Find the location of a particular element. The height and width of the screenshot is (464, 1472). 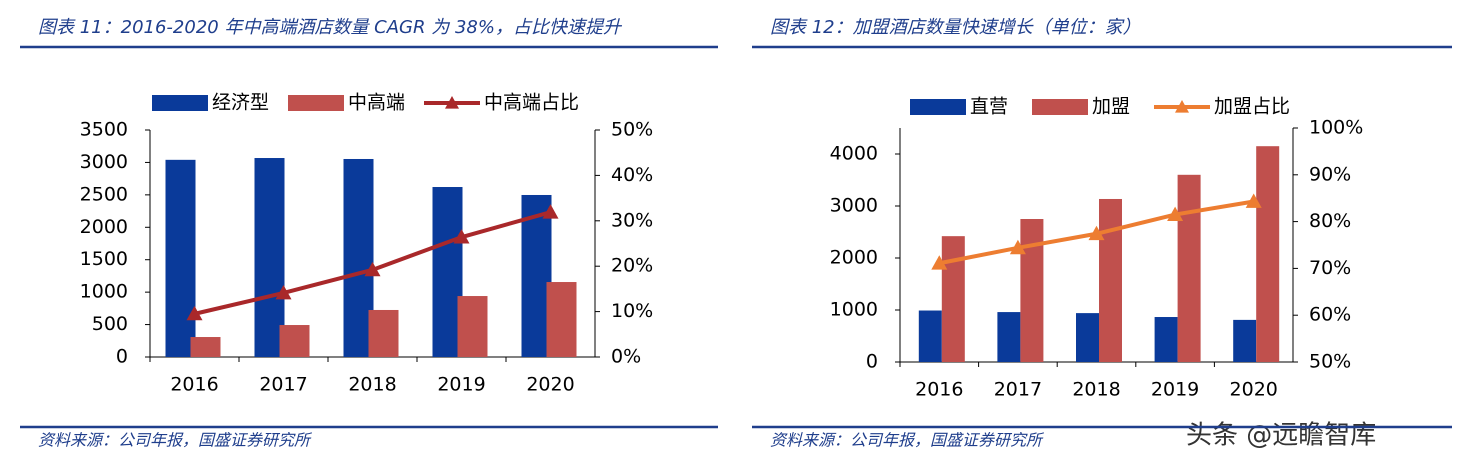

y2-tick-label: 40% is located at coordinates (632, 175).